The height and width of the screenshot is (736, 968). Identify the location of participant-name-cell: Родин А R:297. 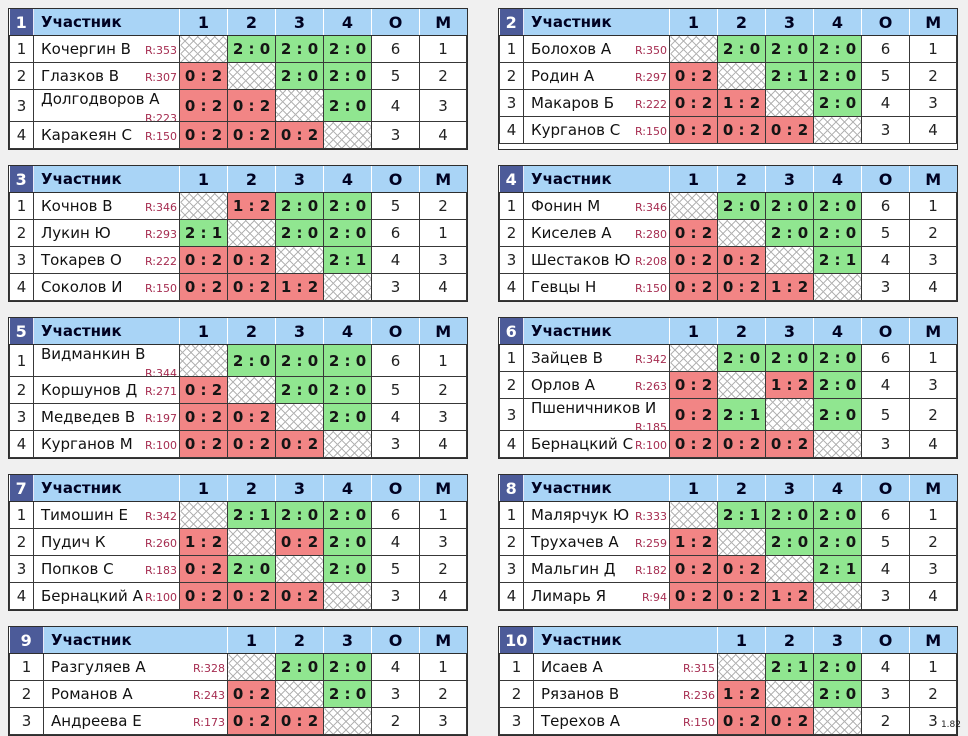
(596, 76).